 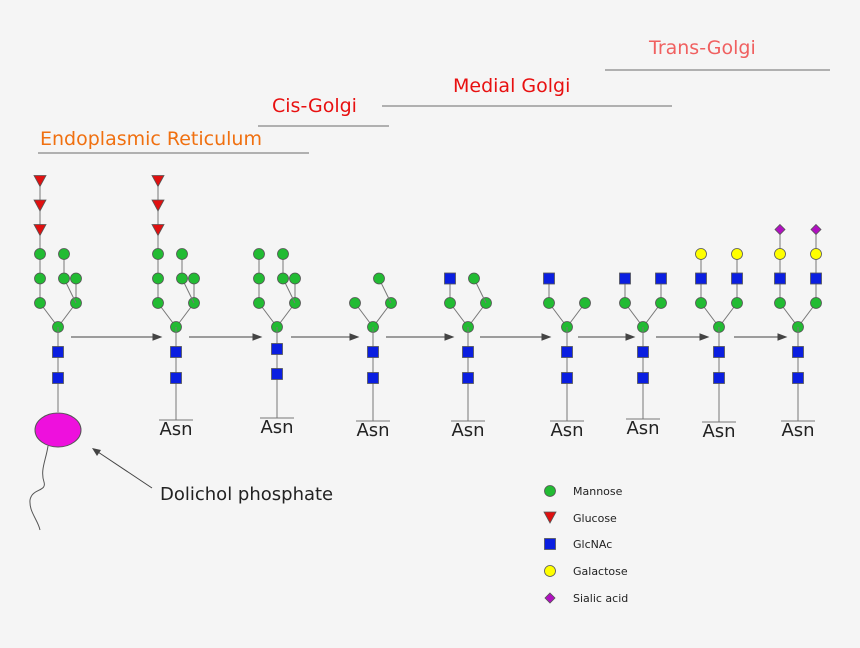 What do you see at coordinates (175, 307) in the screenshot?
I see `glycan-structure-2: Asn` at bounding box center [175, 307].